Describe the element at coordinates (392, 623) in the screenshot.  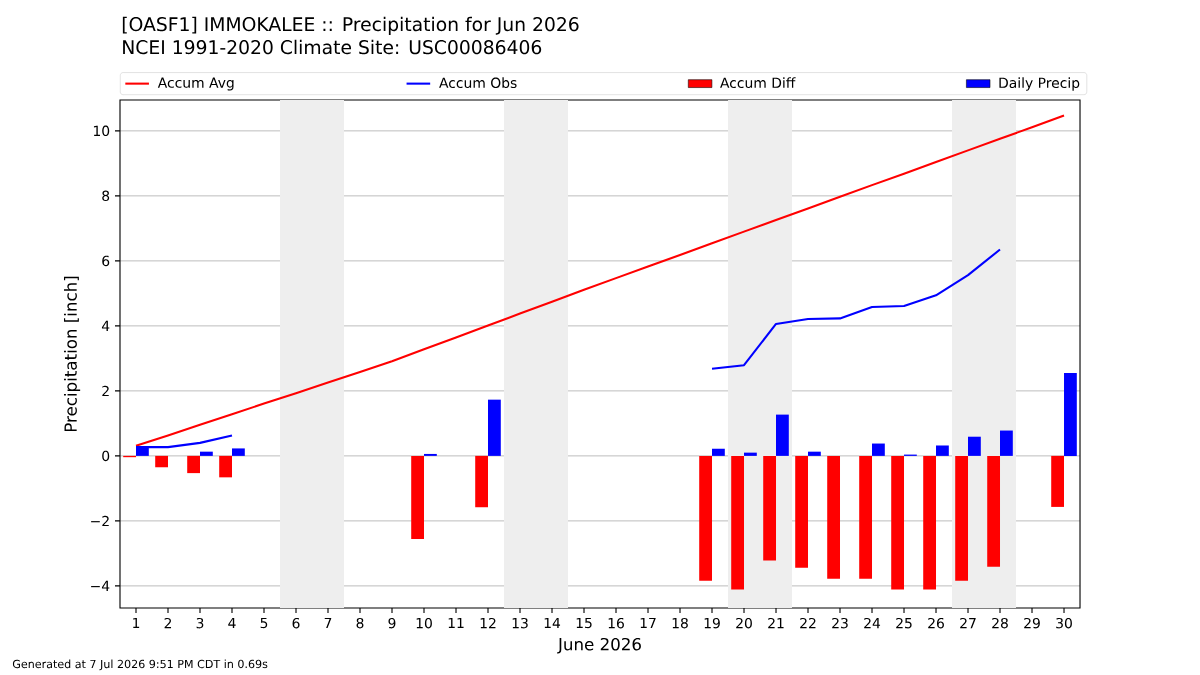
I see `x-tick-label: 9` at that location.